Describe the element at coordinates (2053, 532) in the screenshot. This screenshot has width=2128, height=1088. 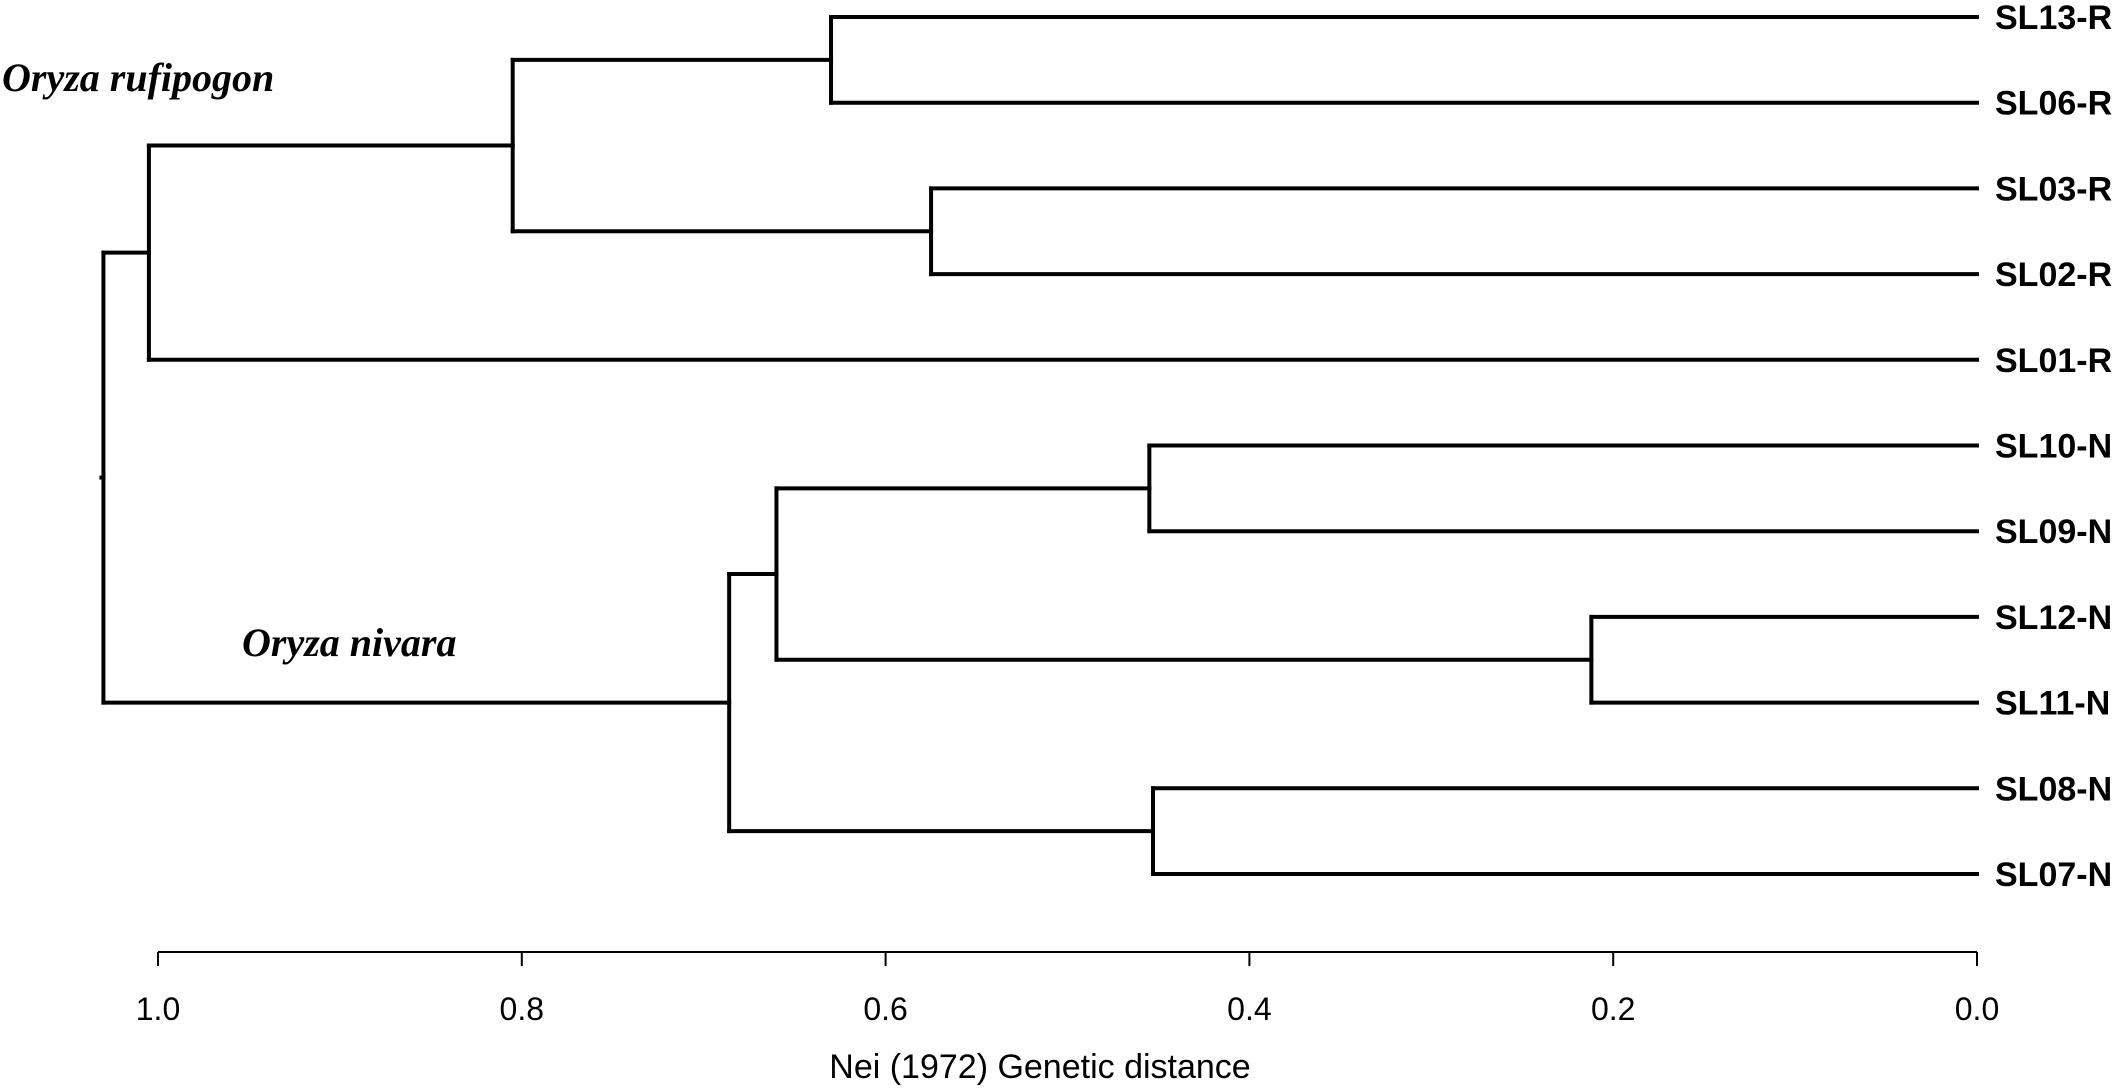
I see `leaf-label-sl09-n: SL09-N` at that location.